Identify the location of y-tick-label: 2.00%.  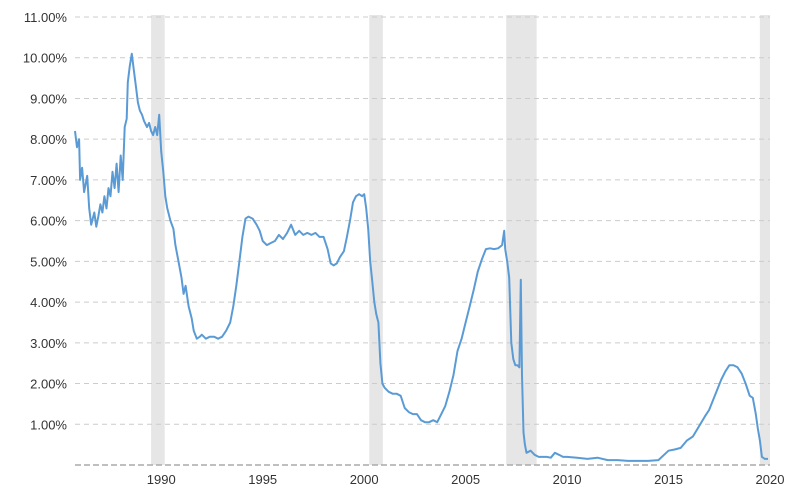
(48, 384).